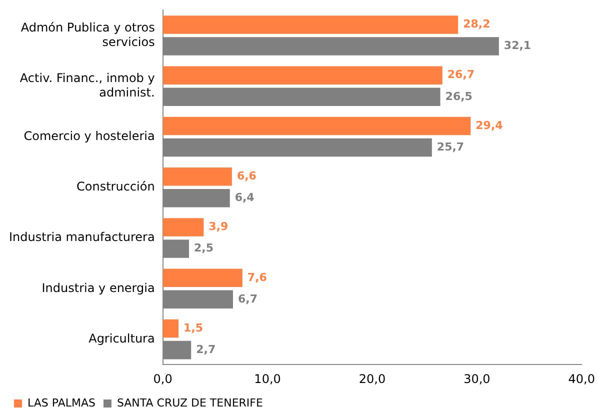 Image resolution: width=598 pixels, height=419 pixels. I want to click on data-label: 6,4, so click(244, 197).